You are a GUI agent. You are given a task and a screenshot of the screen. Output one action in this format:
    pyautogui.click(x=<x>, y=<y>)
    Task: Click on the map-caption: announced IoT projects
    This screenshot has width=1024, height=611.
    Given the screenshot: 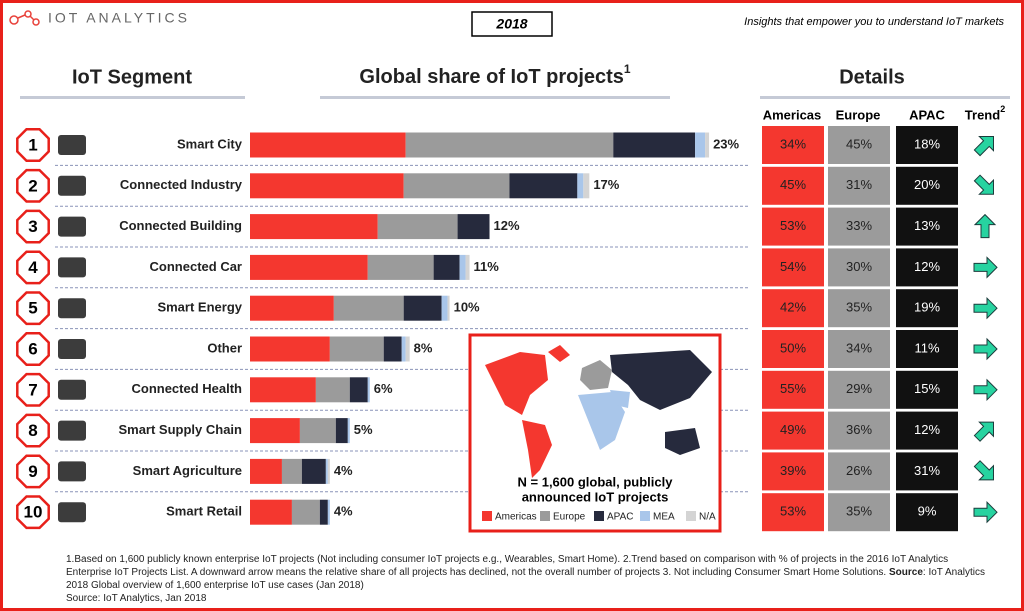 What is the action you would take?
    pyautogui.click(x=595, y=496)
    